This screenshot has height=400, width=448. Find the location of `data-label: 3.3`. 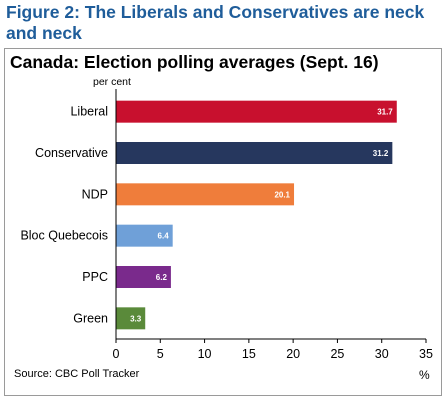

data-label: 3.3 is located at coordinates (136, 318).